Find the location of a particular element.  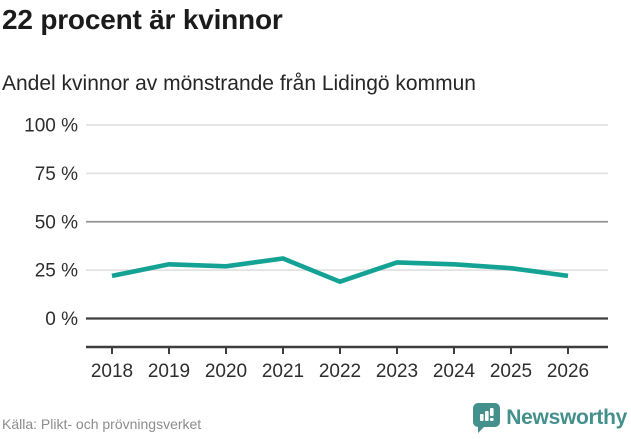

x-tick-label: 2019 is located at coordinates (169, 371).